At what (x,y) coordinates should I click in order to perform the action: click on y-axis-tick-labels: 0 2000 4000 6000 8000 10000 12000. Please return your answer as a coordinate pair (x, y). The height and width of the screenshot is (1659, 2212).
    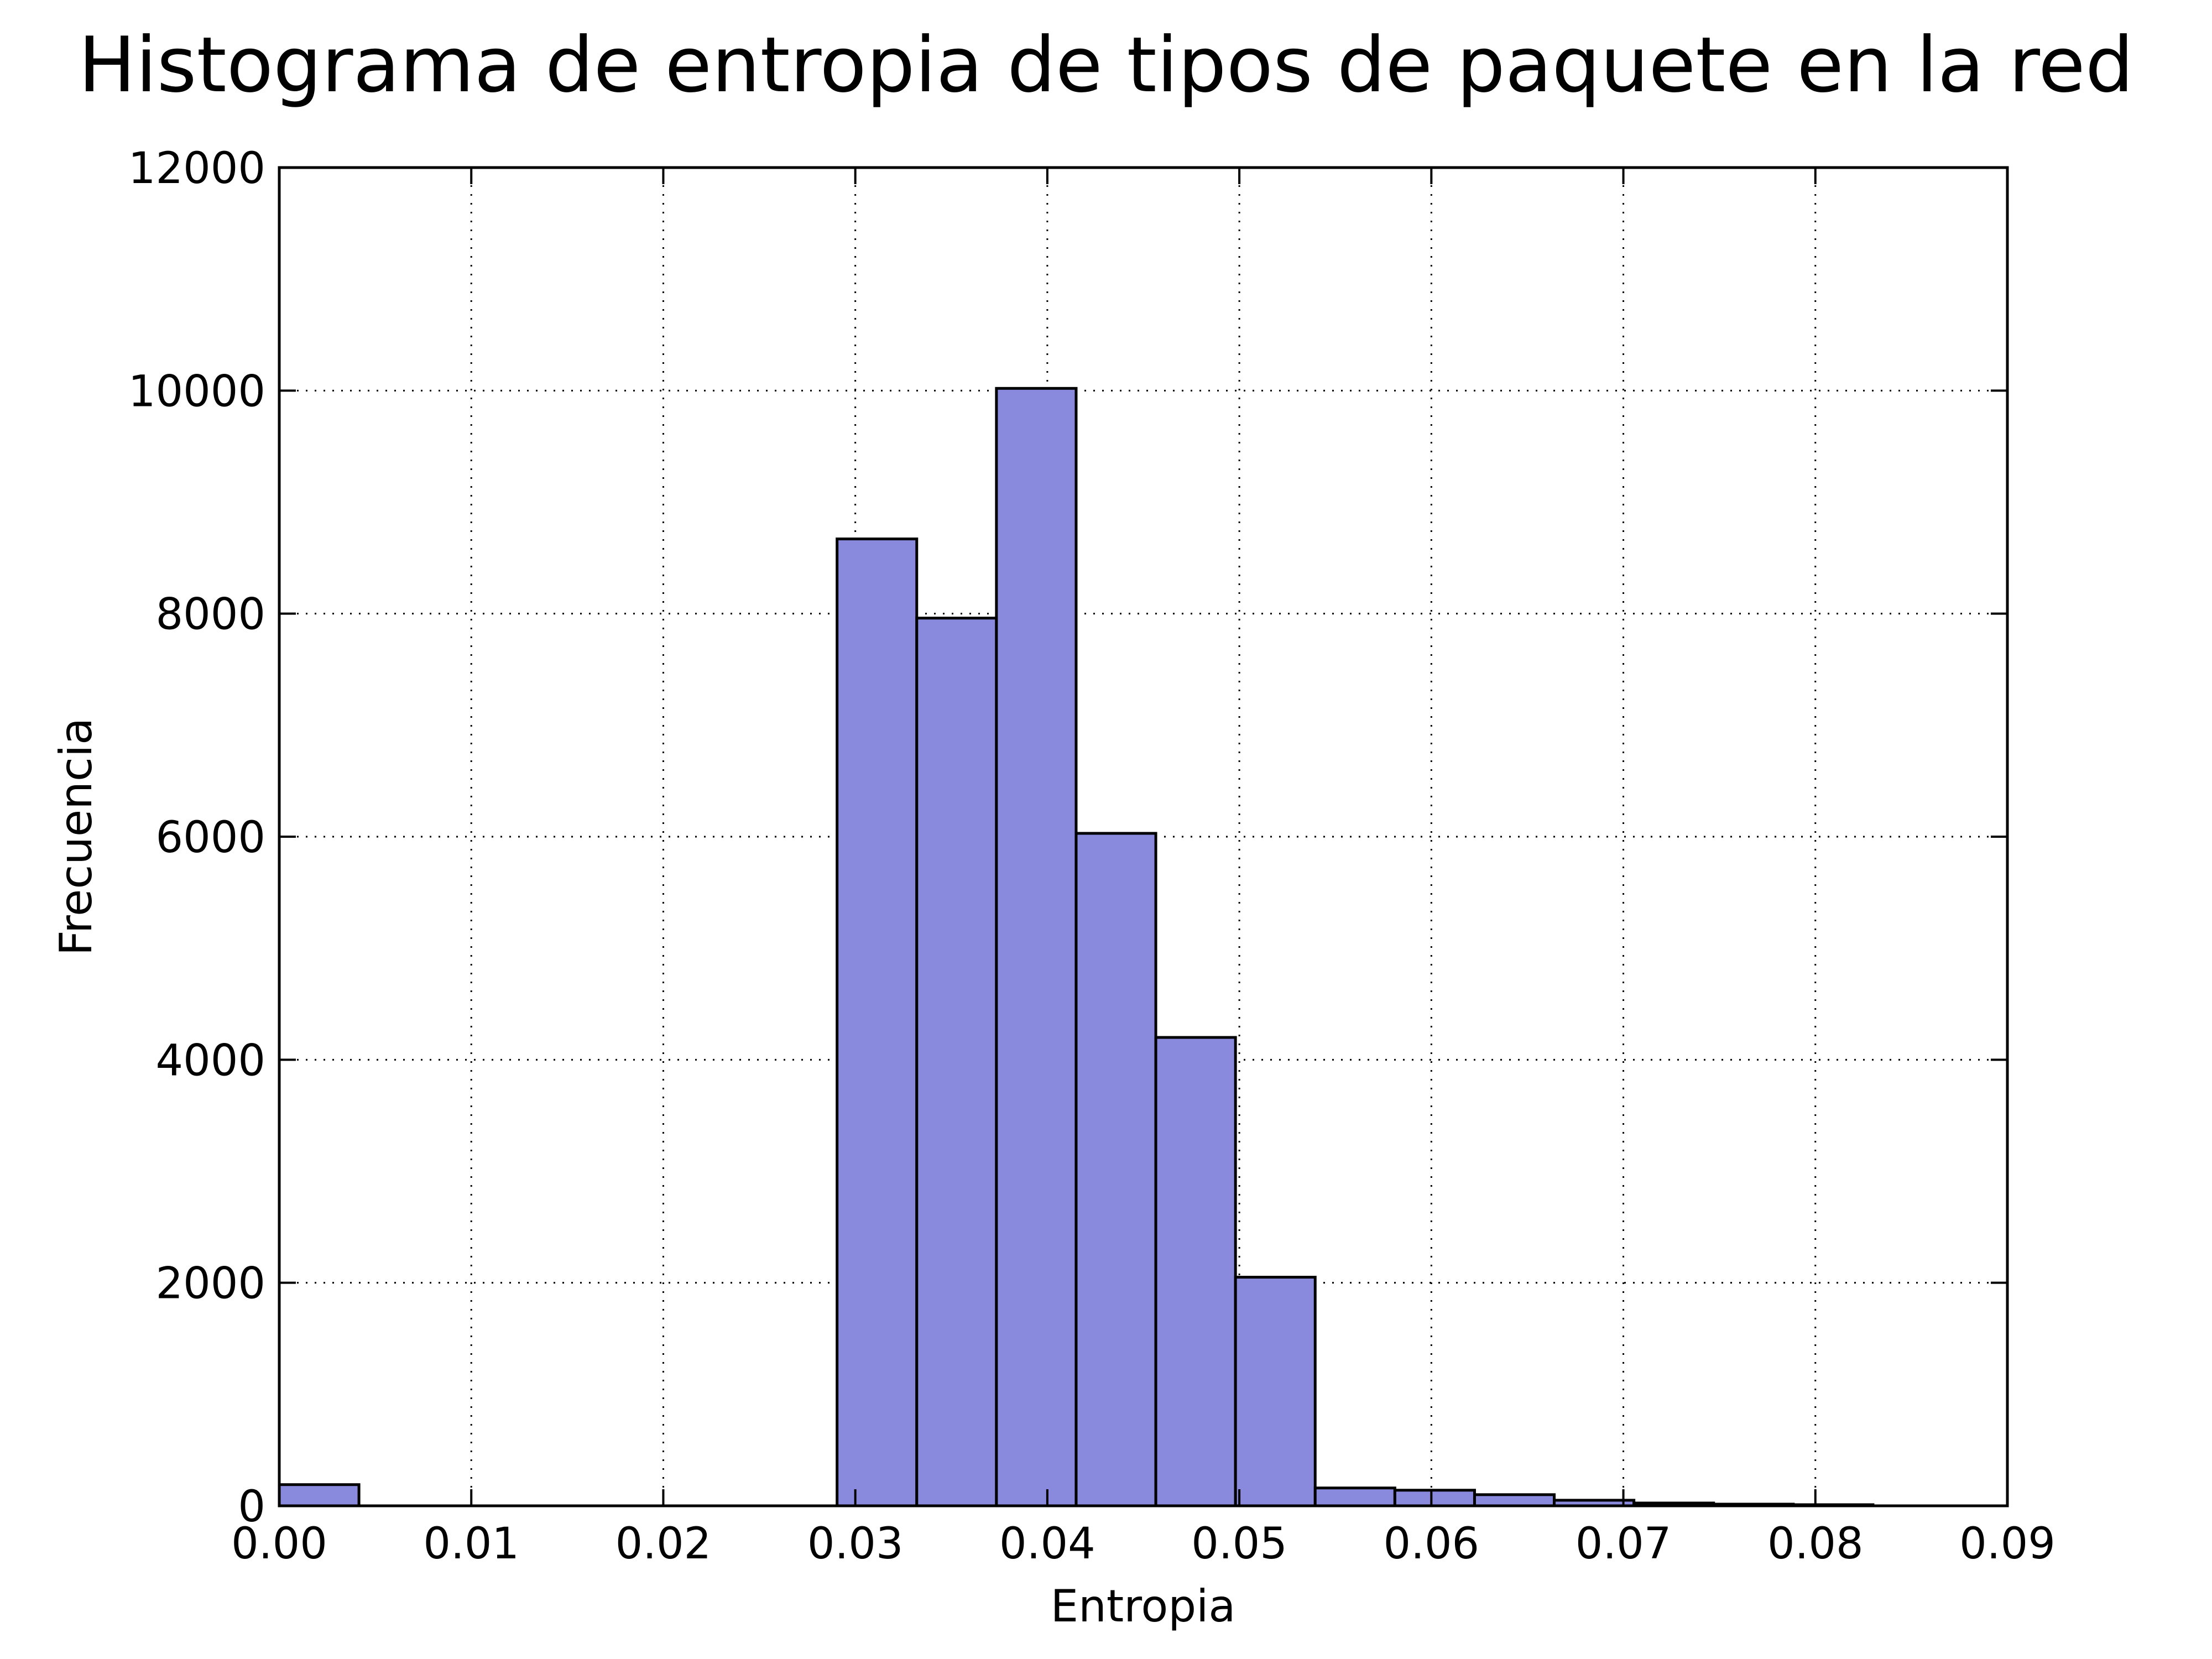
    Looking at the image, I should click on (197, 838).